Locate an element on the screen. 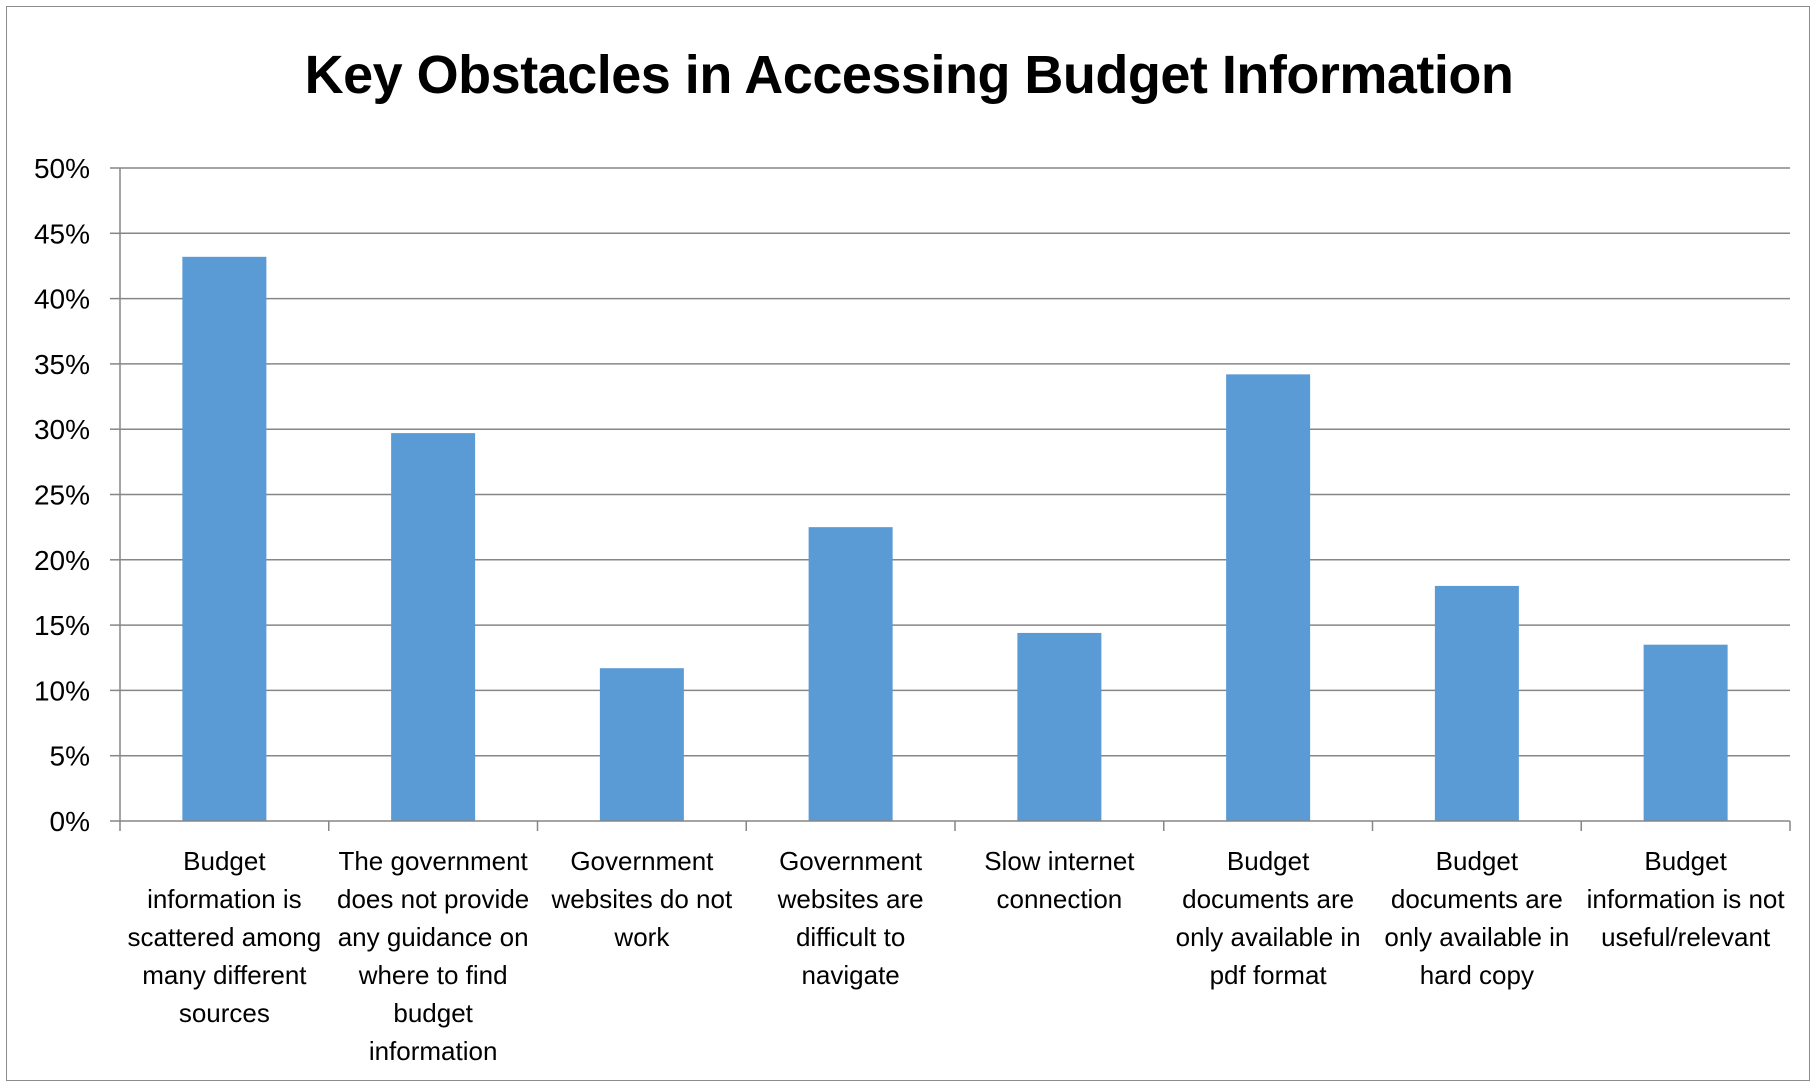  y-tick-label: 45% is located at coordinates (62, 233).